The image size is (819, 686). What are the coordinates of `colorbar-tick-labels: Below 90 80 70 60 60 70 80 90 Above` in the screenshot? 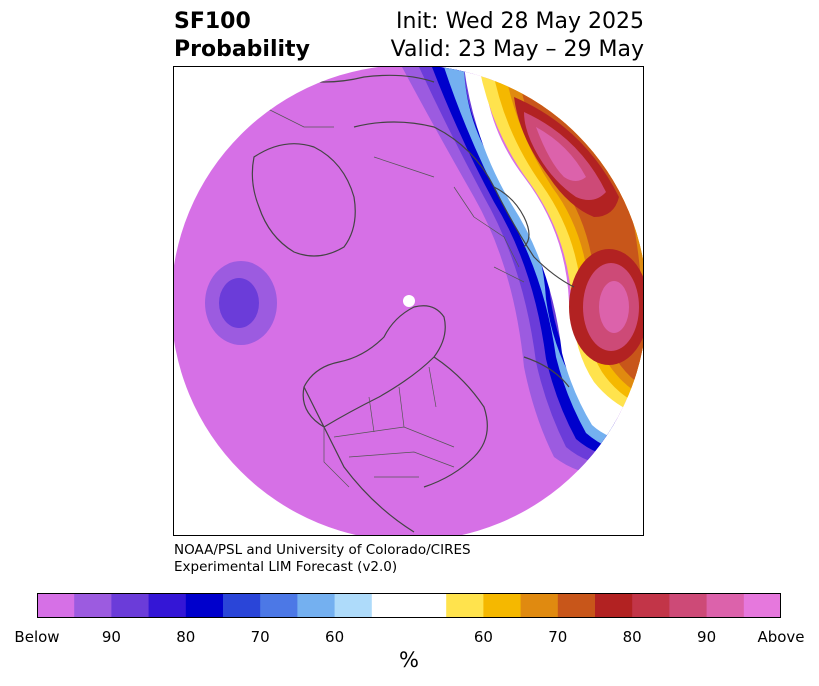 It's located at (409, 637).